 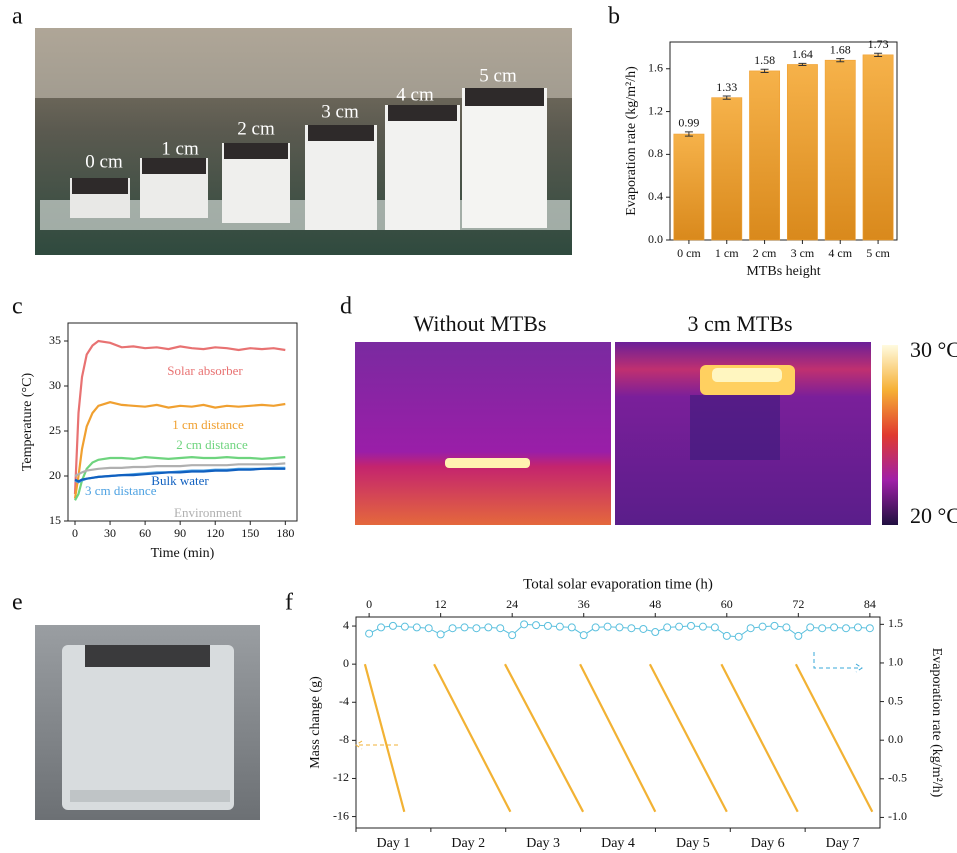 I want to click on y-tick-label: 20, so click(x=55, y=475).